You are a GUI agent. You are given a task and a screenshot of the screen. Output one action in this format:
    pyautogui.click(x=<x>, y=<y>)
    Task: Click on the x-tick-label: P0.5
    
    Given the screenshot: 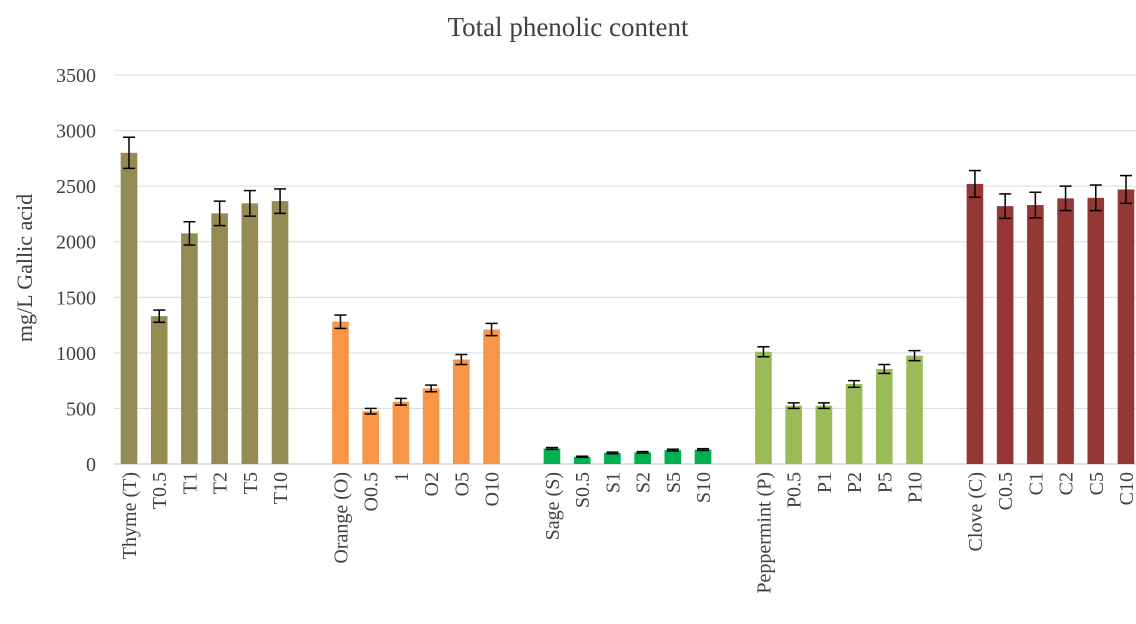 What is the action you would take?
    pyautogui.click(x=795, y=490)
    